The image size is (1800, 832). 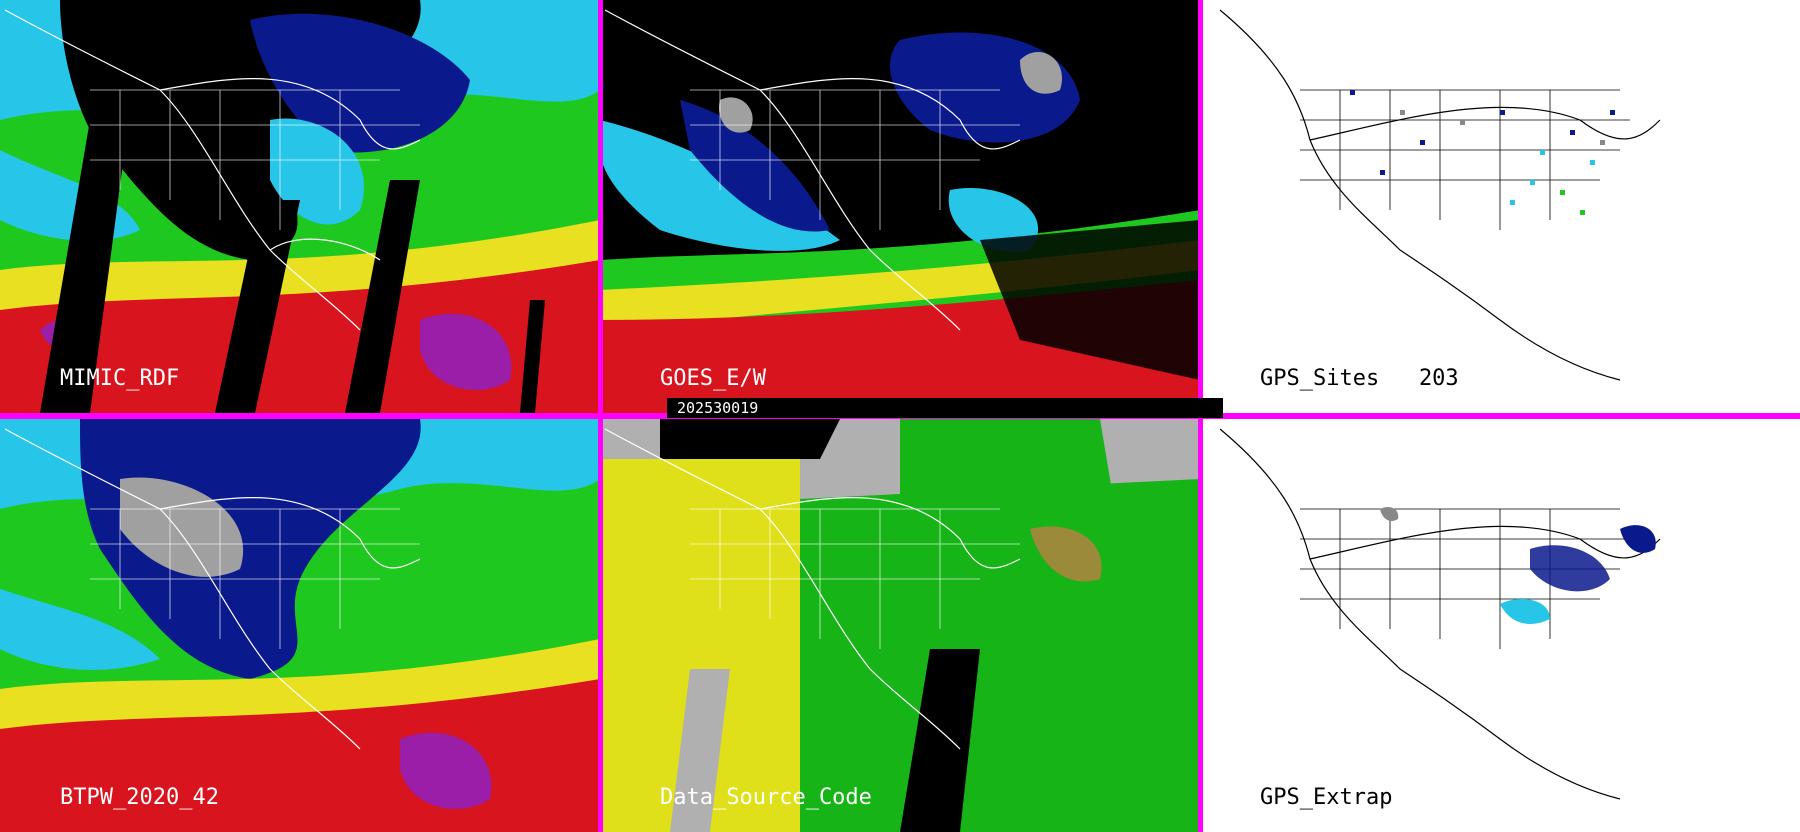 What do you see at coordinates (139, 797) in the screenshot?
I see `panel-label: BTPW_2020_42` at bounding box center [139, 797].